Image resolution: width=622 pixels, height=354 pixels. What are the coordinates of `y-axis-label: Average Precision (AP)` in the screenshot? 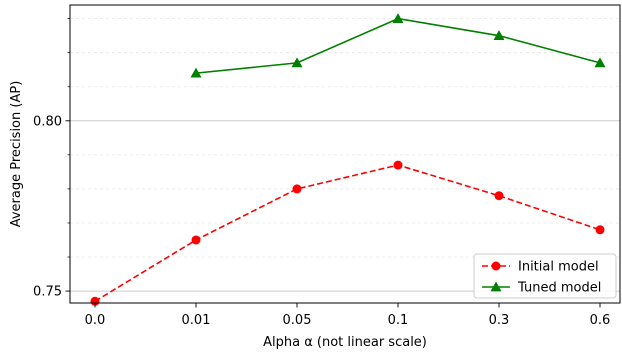 It's located at (16, 154).